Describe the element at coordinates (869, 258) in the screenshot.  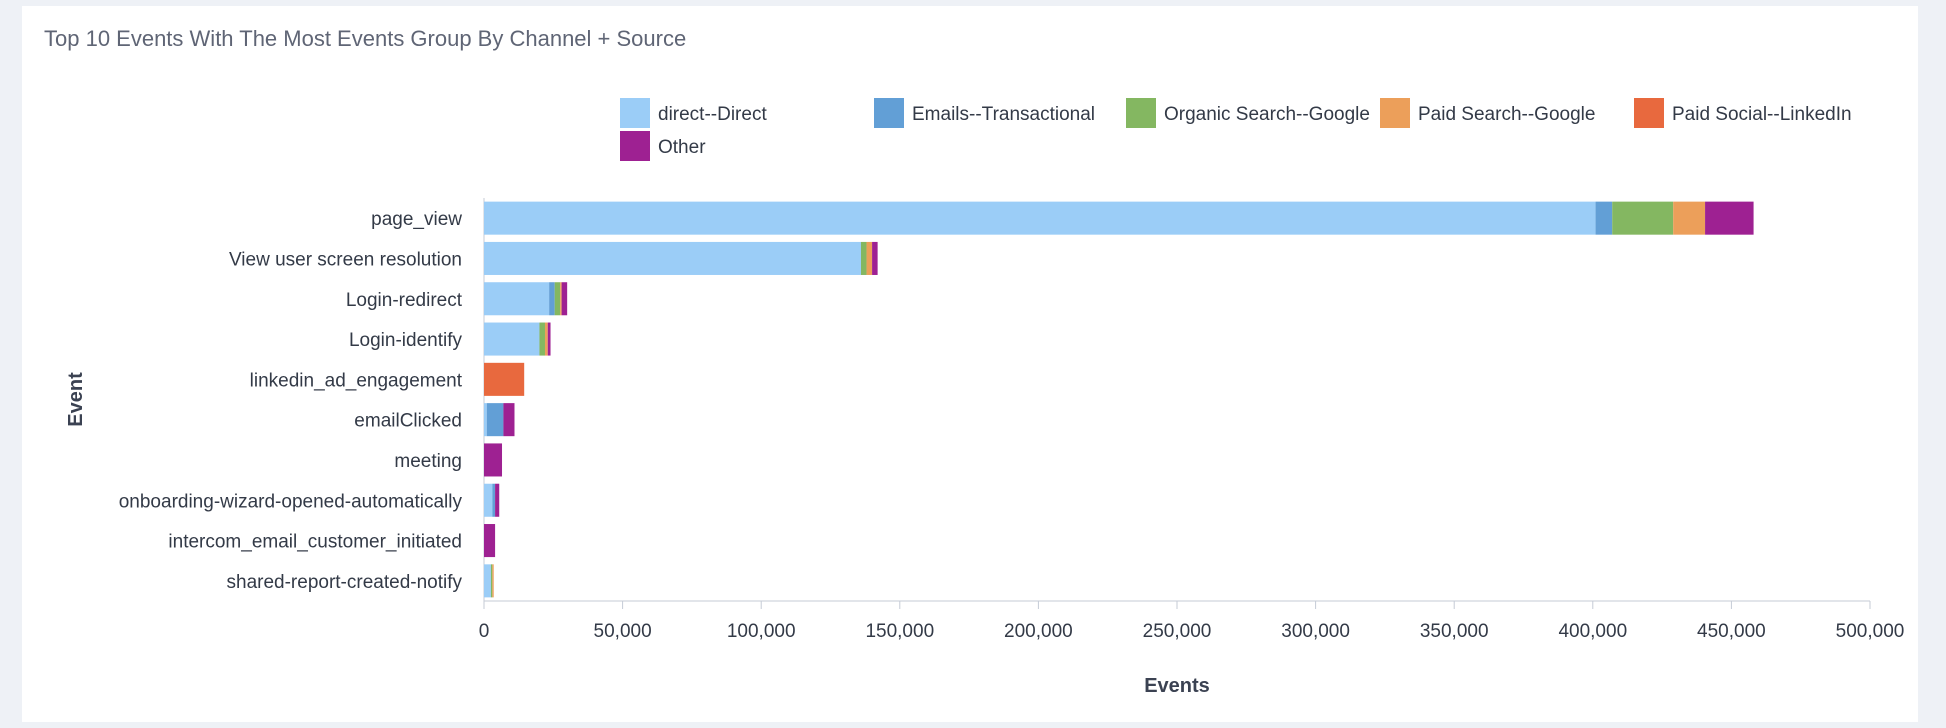
I see `bar-view-user-screen-resolution-paid-search-google` at that location.